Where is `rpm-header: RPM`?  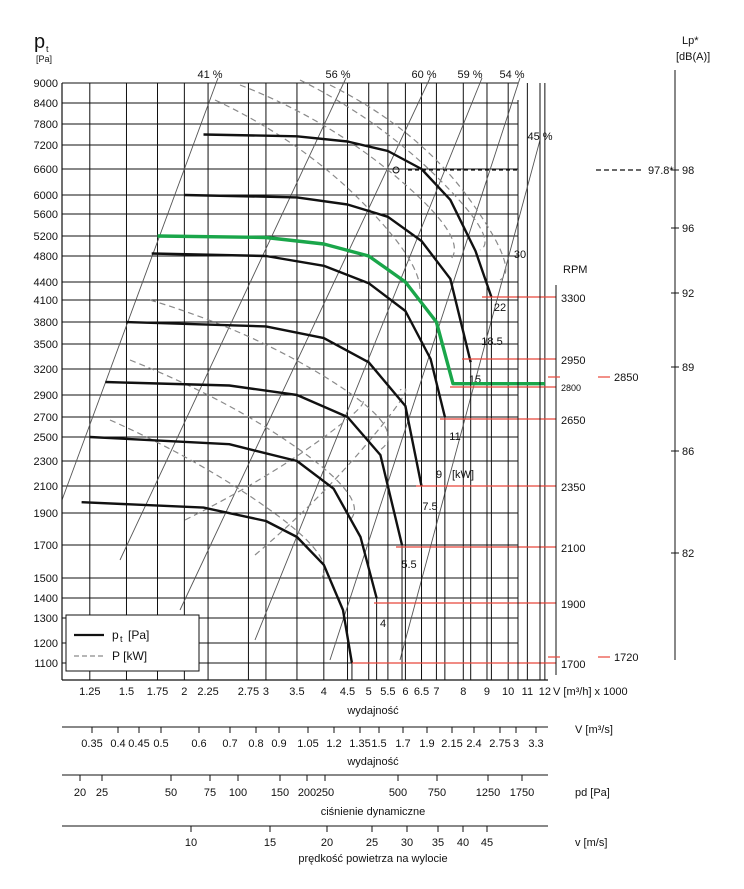
rpm-header: RPM is located at coordinates (575, 270).